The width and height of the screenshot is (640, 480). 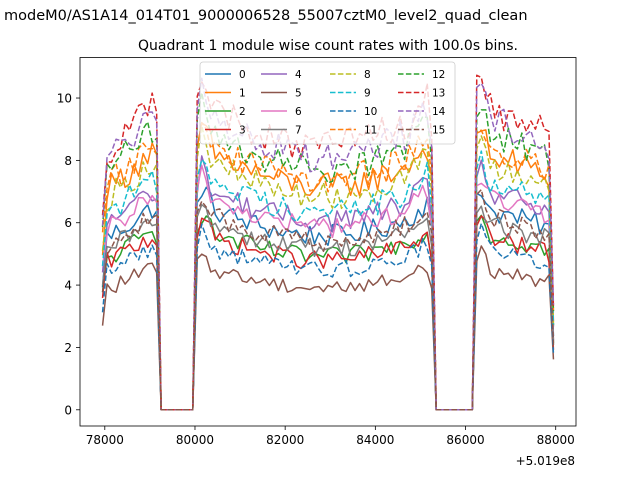 What do you see at coordinates (438, 94) in the screenshot?
I see `legend-label-13: 13` at bounding box center [438, 94].